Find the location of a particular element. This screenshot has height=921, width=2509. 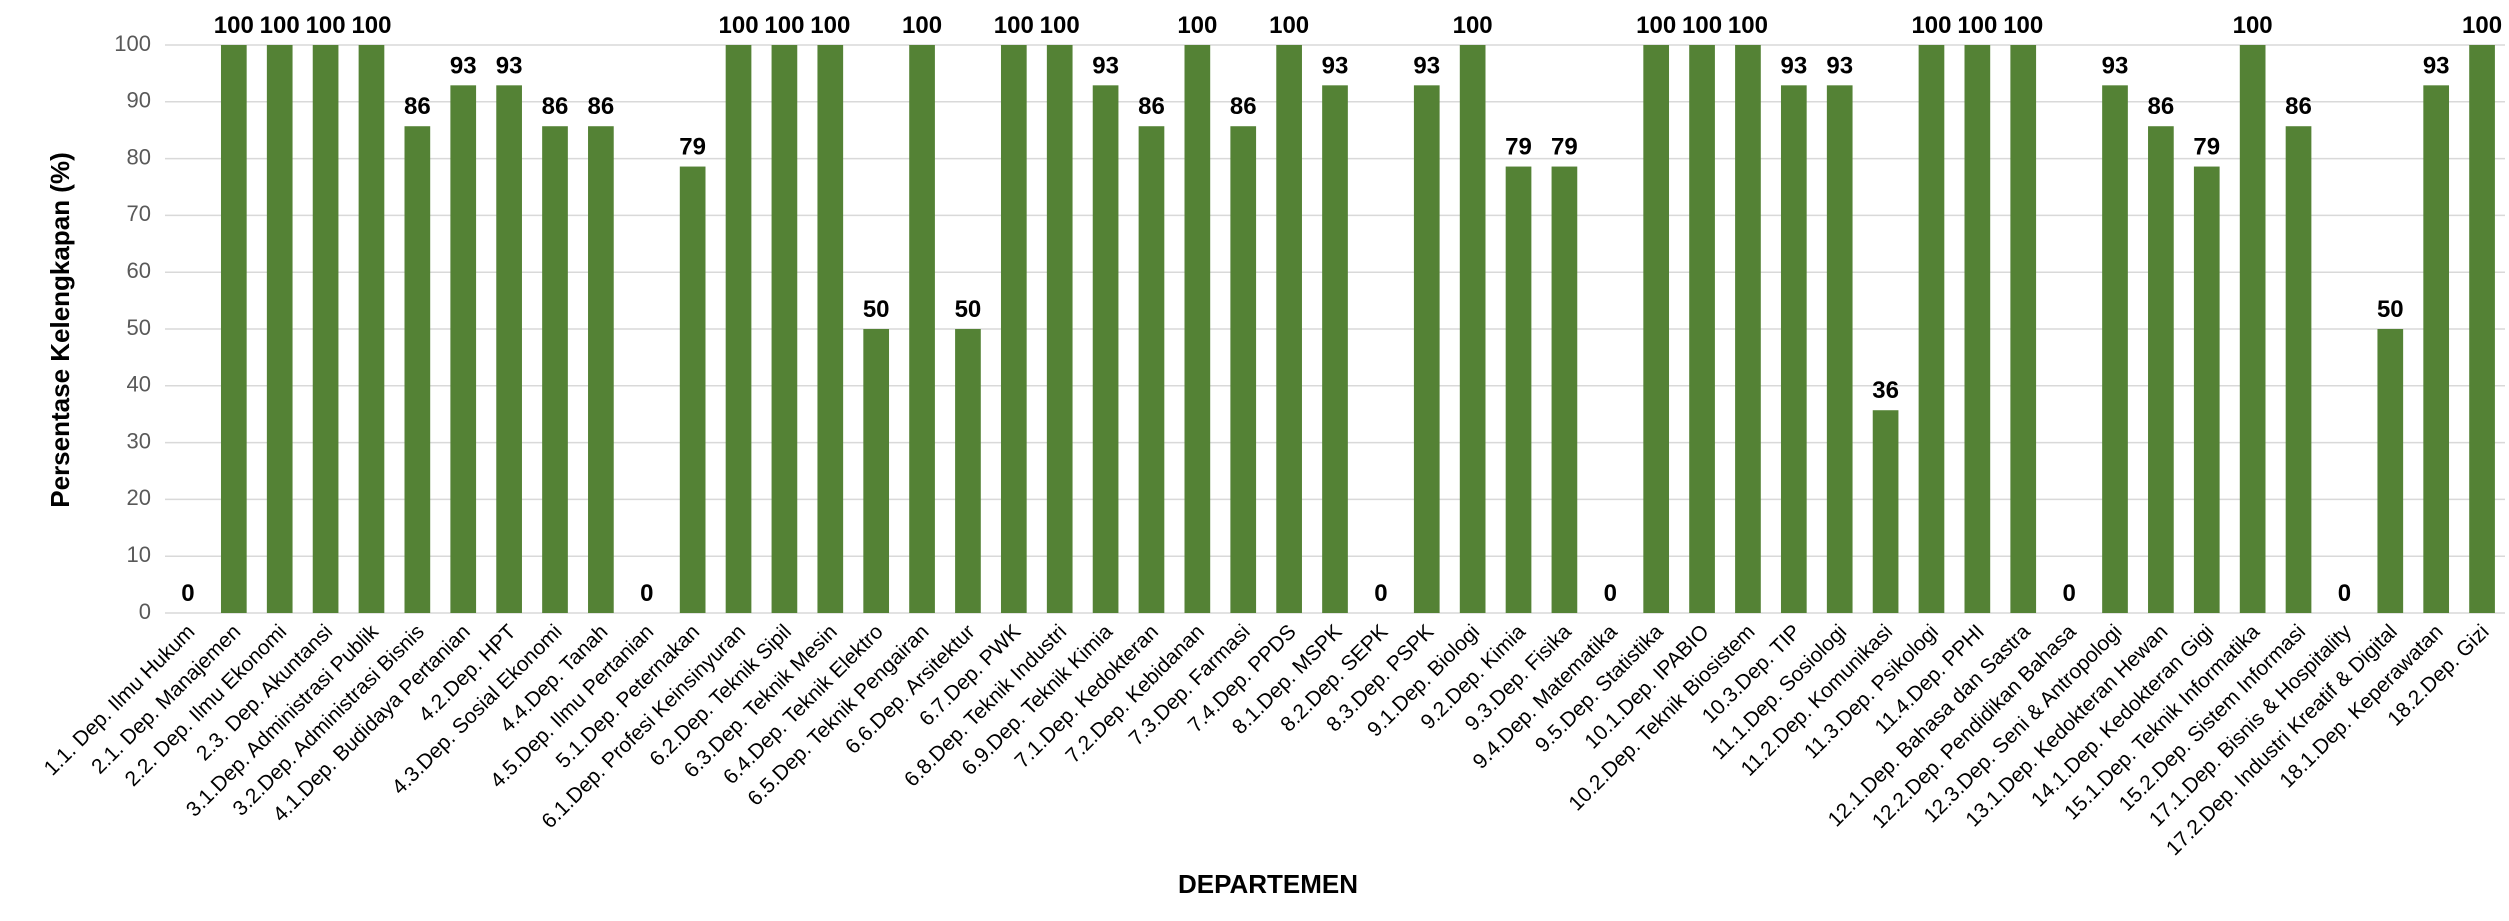

y-tick-label: 0 is located at coordinates (145, 611).